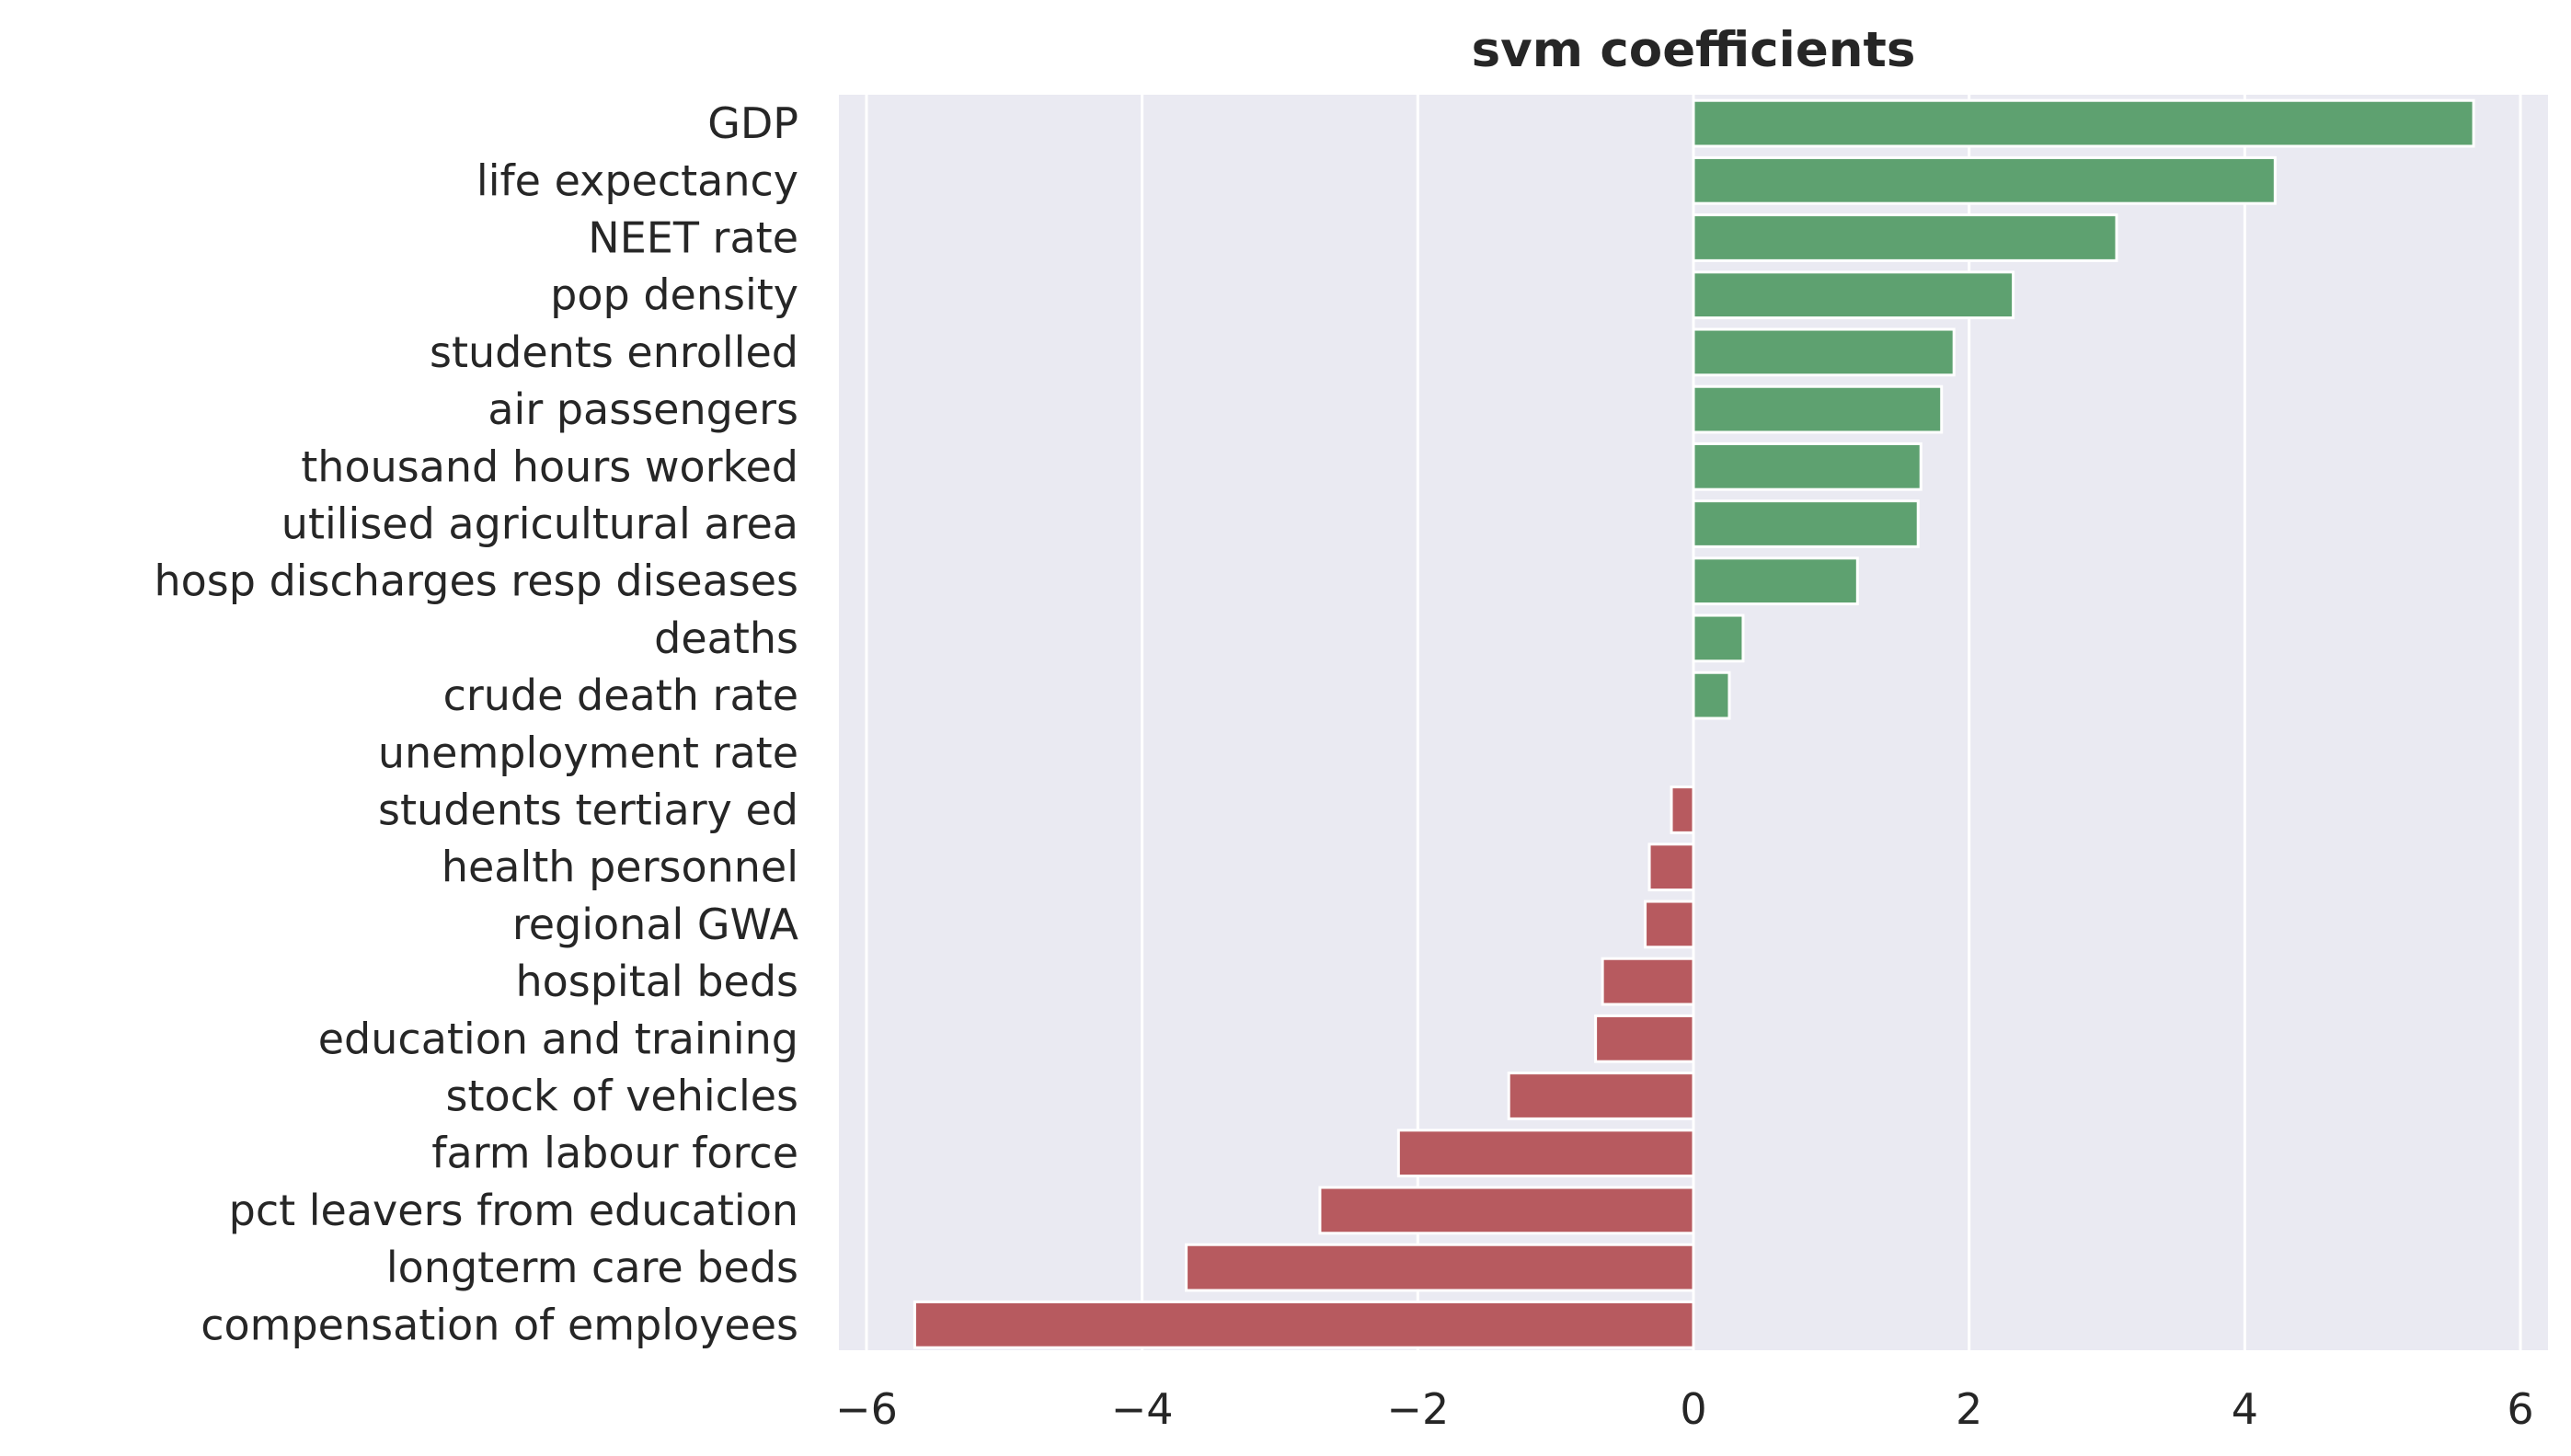 This screenshot has width=2571, height=1456. What do you see at coordinates (550, 466) in the screenshot?
I see `category-label: thousand hours worked` at bounding box center [550, 466].